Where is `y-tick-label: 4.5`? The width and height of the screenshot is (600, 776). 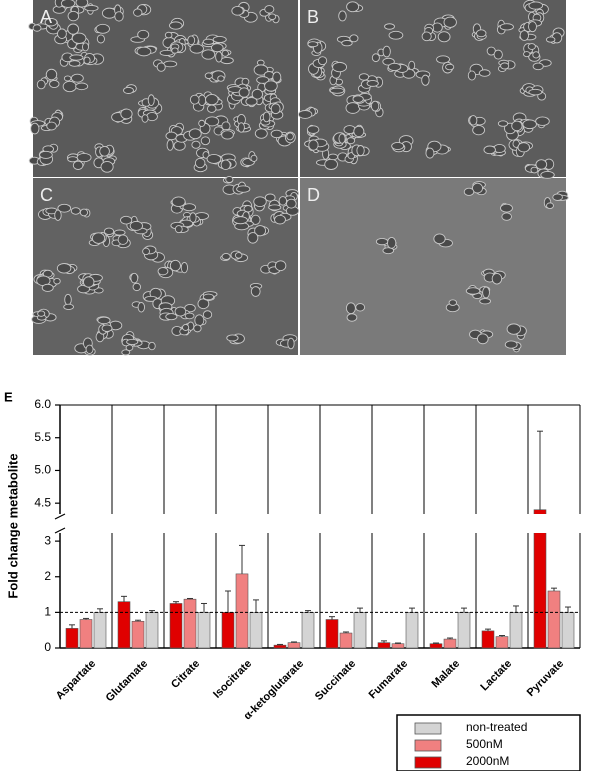
y-tick-label: 4.5 is located at coordinates (42, 502).